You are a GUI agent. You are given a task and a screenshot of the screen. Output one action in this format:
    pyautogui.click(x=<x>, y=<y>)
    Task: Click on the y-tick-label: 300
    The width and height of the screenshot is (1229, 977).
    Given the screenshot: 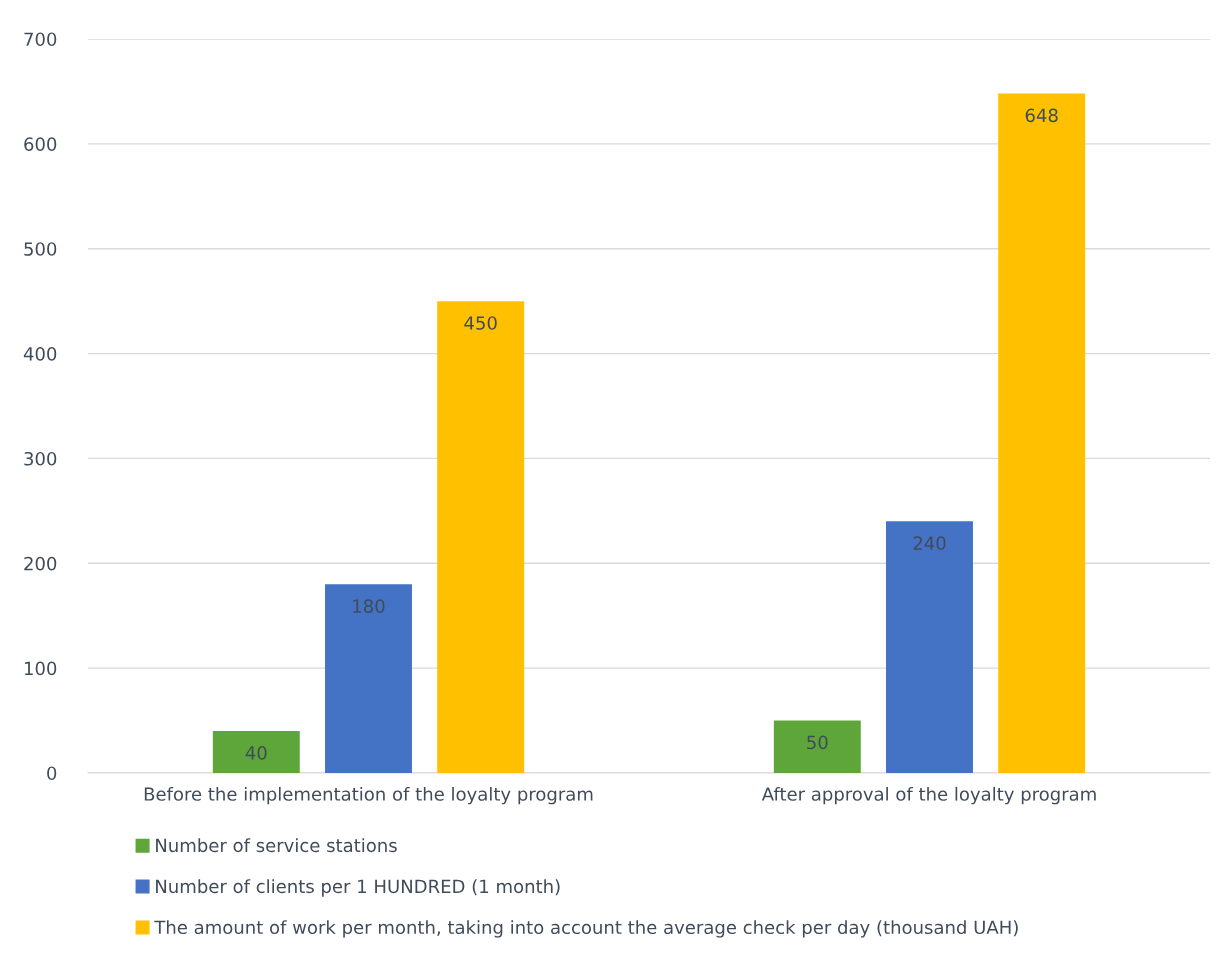 What is the action you would take?
    pyautogui.click(x=40, y=458)
    